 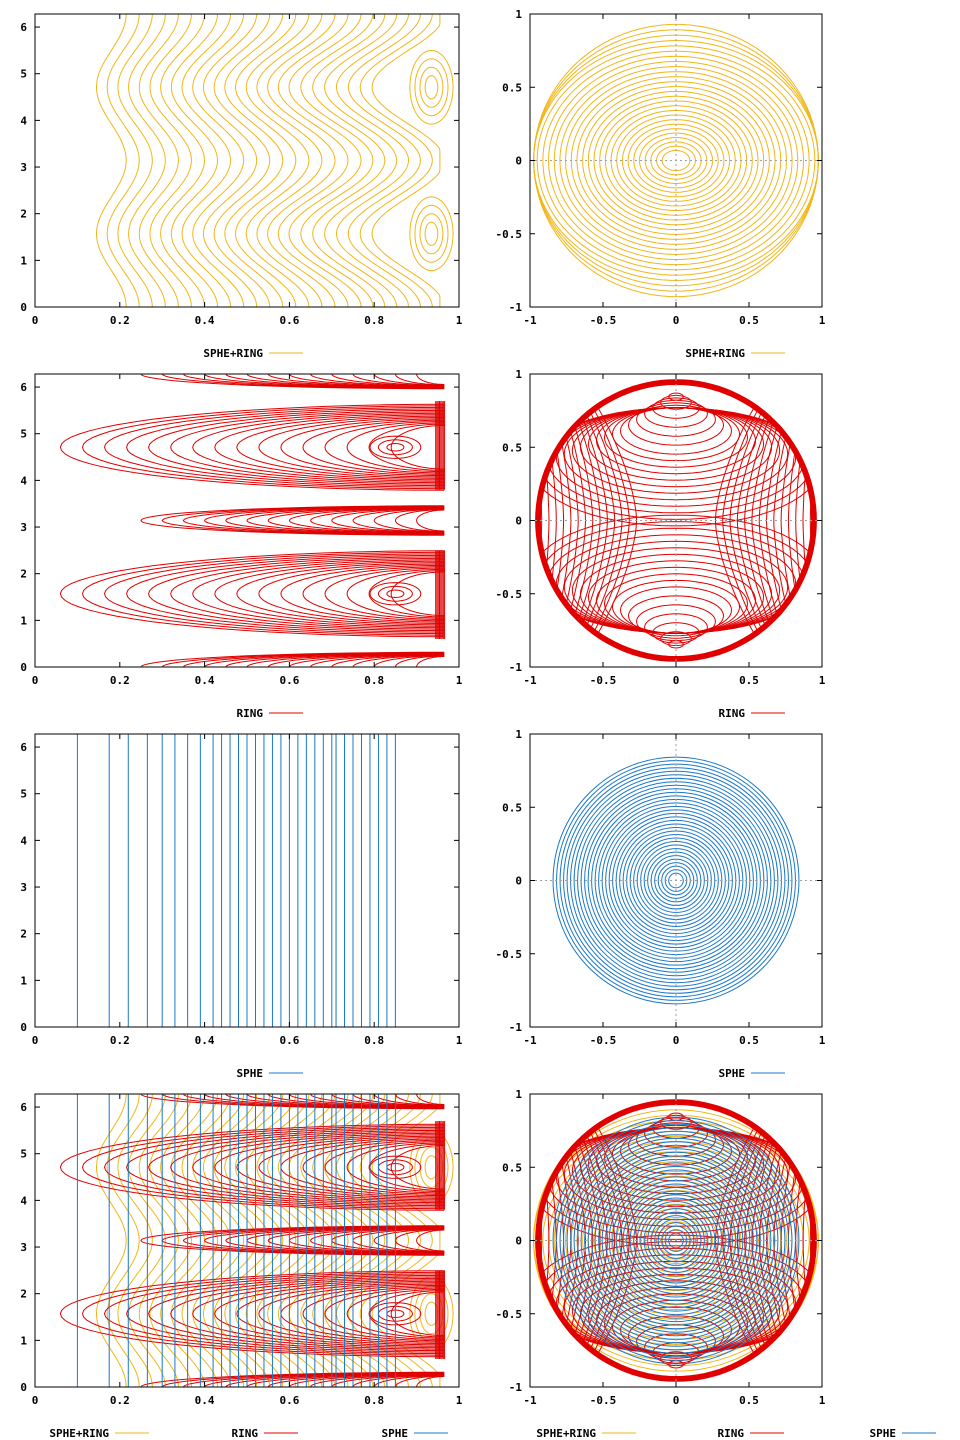 I want to click on contour-edge-ring, so click(x=676, y=520).